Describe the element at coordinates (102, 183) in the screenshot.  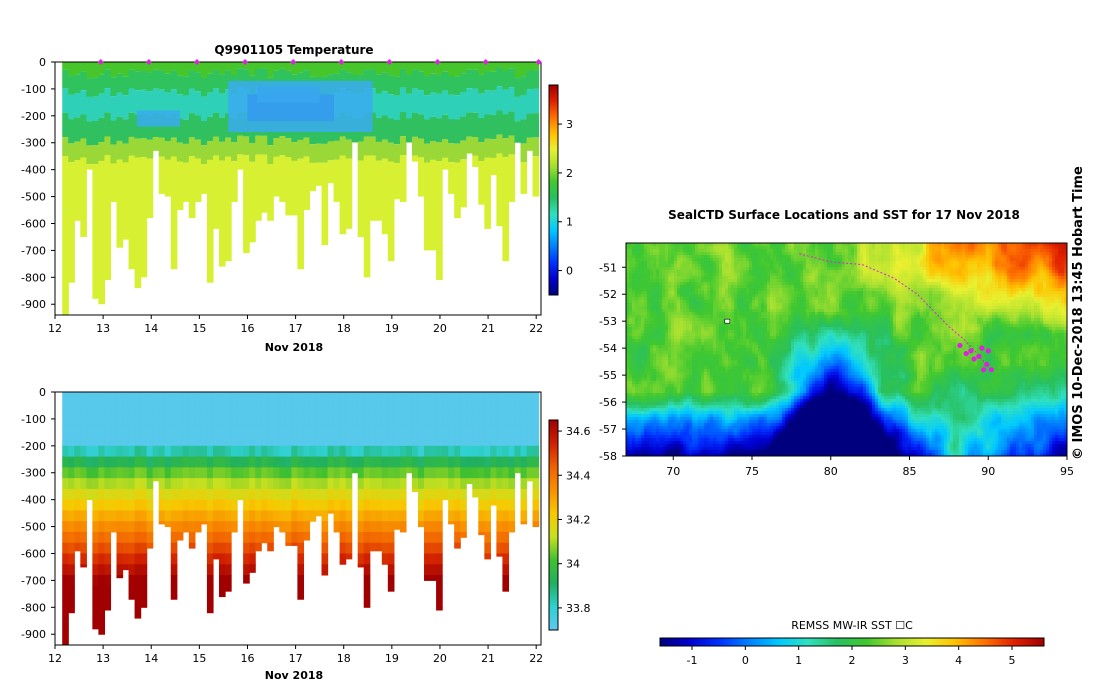
I see `temperature-profile-column` at that location.